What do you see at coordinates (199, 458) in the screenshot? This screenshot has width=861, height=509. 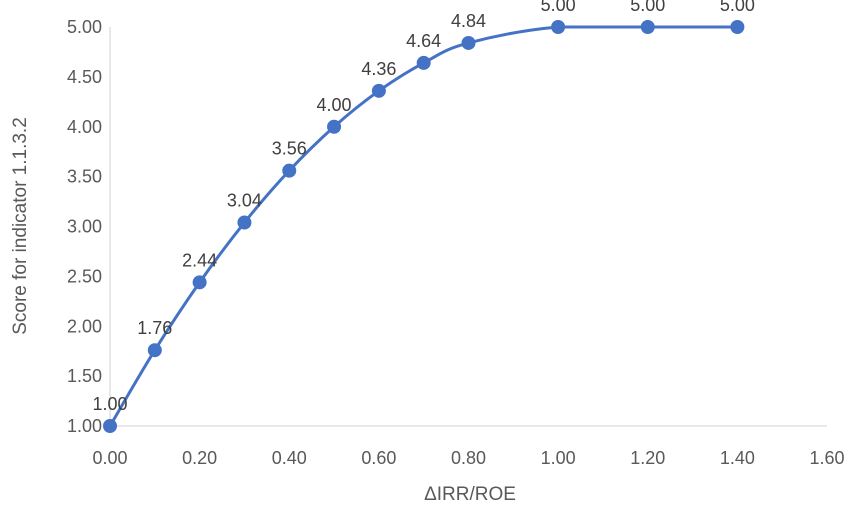 I see `x-tick-label: 0.20` at bounding box center [199, 458].